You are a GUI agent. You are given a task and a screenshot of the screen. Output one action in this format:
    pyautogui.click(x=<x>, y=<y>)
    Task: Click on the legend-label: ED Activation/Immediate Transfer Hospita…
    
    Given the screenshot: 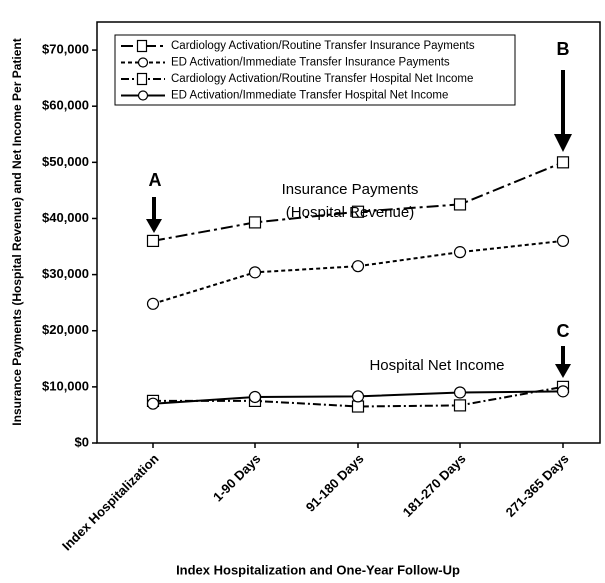 What is the action you would take?
    pyautogui.click(x=309, y=96)
    